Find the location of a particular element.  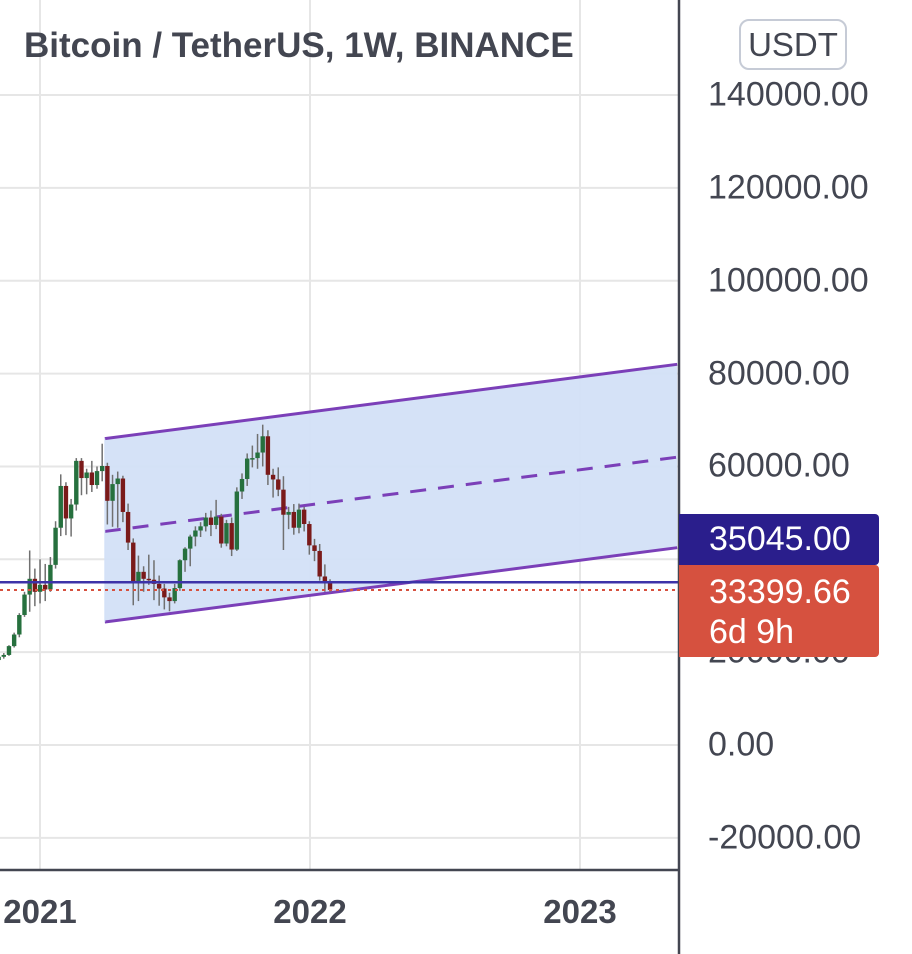

y-tick-label: 60000.00 is located at coordinates (779, 465).